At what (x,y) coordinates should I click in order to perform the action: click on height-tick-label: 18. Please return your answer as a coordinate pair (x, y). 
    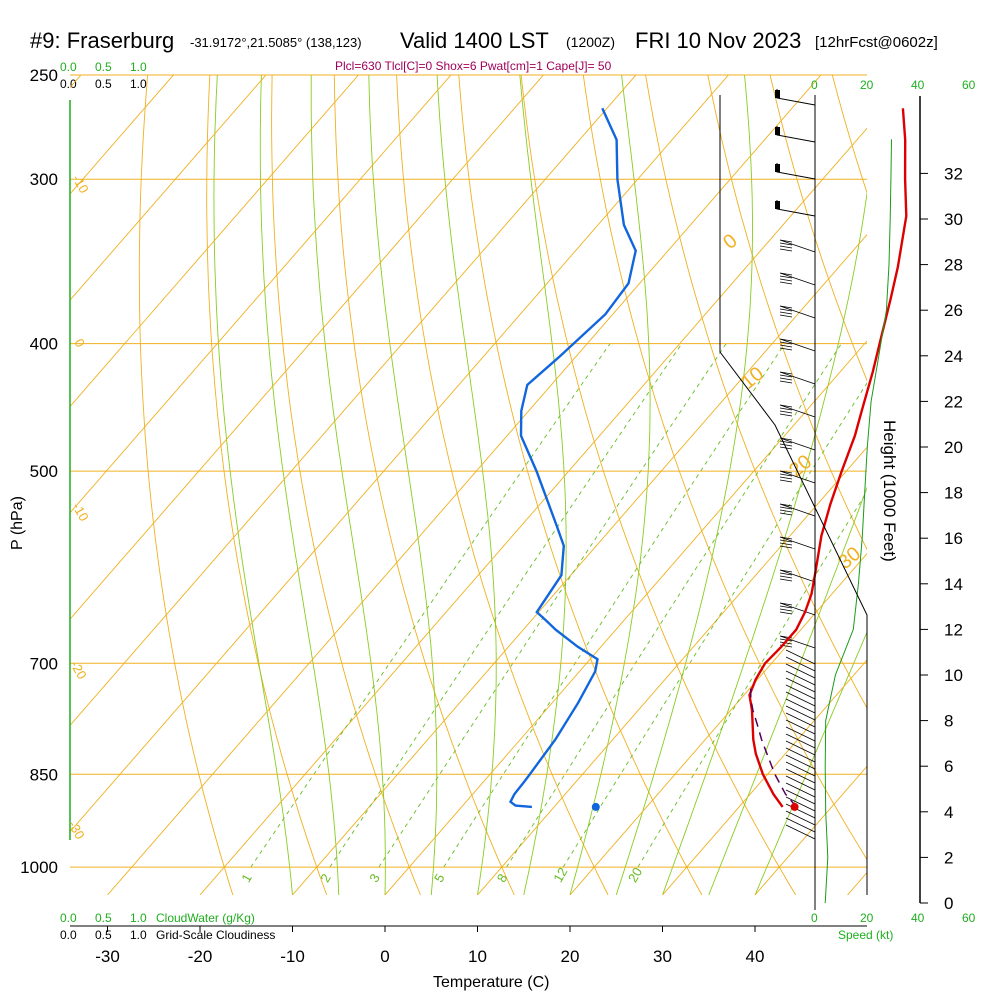
    Looking at the image, I should click on (953, 493).